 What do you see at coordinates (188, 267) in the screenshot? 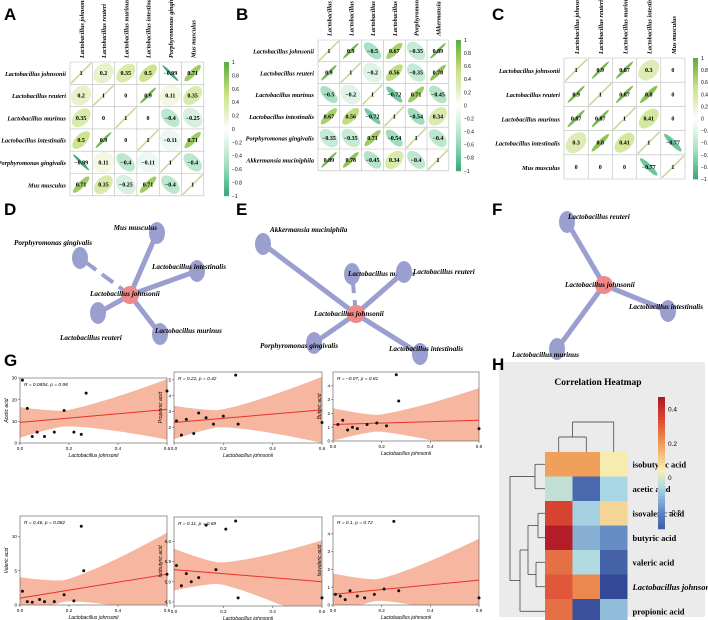
I see `network-node-label: Lactobacillus intestinalis` at bounding box center [188, 267].